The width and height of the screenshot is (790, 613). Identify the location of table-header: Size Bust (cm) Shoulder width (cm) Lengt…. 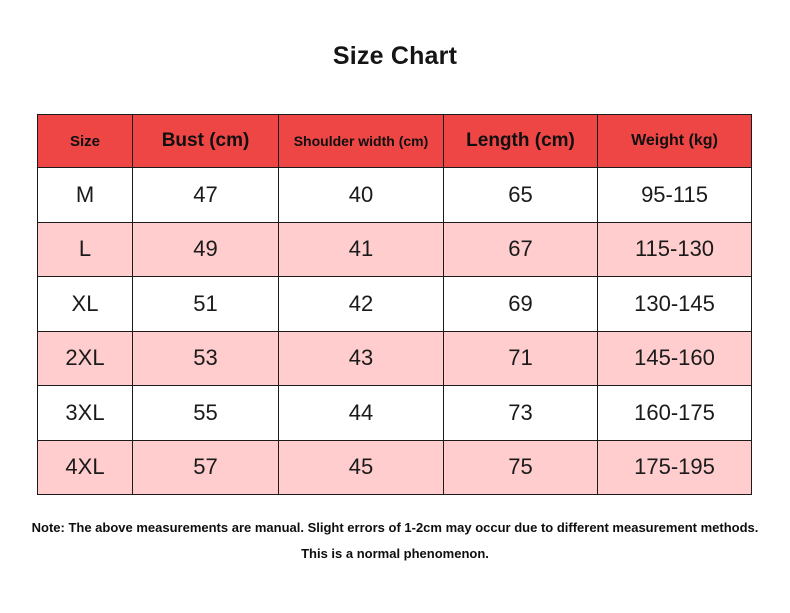
(394, 141).